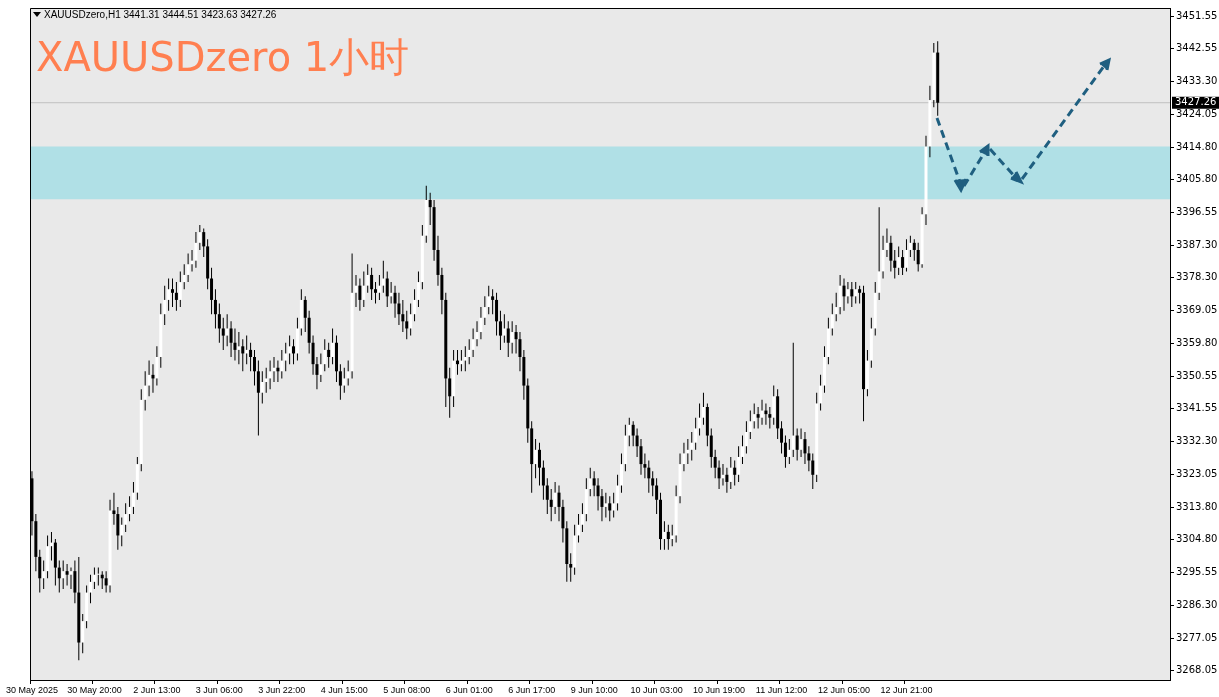 The width and height of the screenshot is (1219, 697). What do you see at coordinates (157, 689) in the screenshot?
I see `x-tick-label: 2 Jun 13:00` at bounding box center [157, 689].